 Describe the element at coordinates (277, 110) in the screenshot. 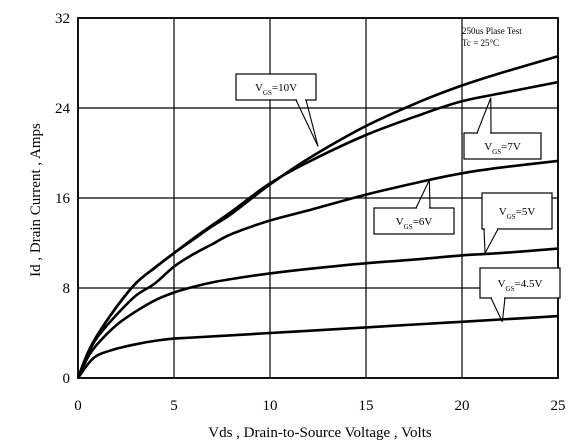

I see `series-label-callout: VGS=10V` at that location.